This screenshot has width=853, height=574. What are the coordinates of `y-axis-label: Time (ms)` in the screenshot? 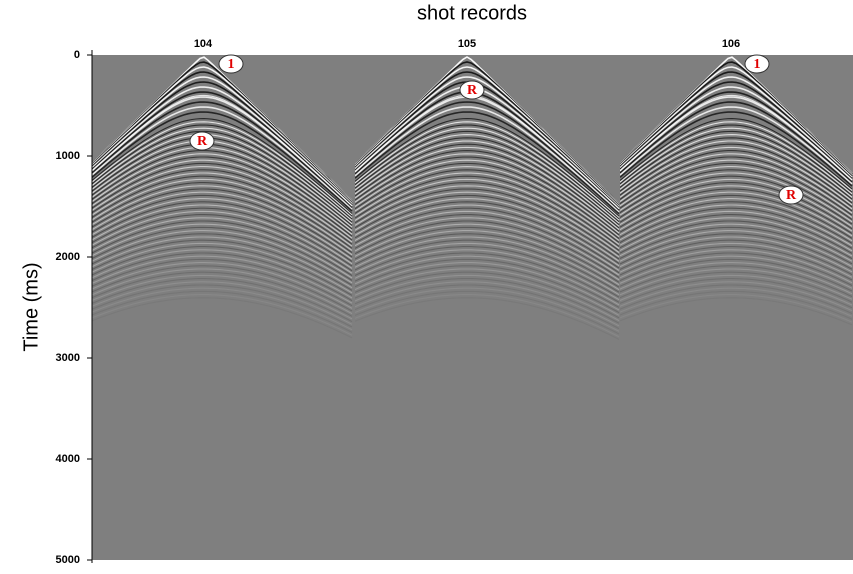 It's located at (31, 306).